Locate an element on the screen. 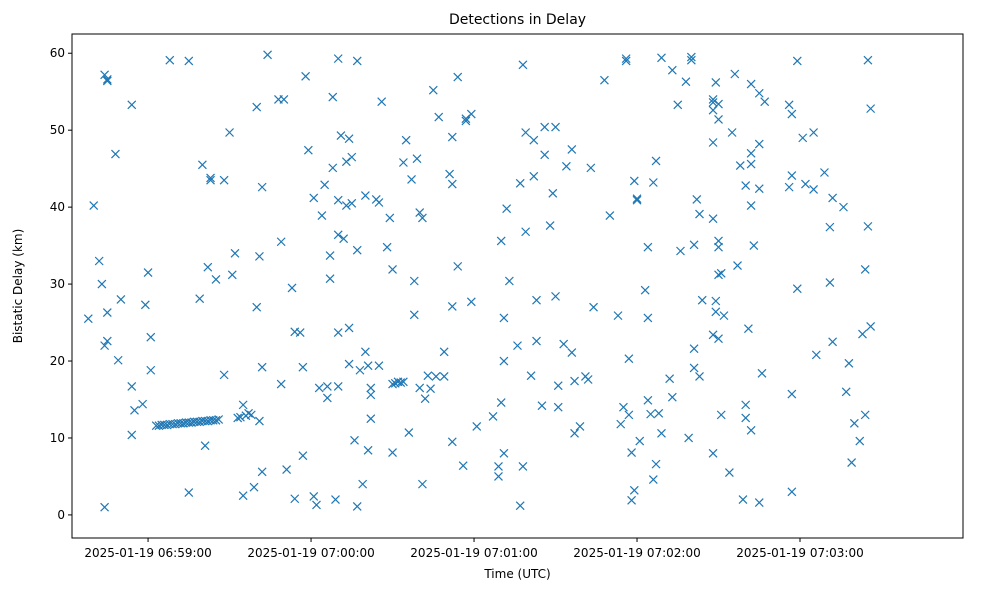  y-tick-label: 0 is located at coordinates (61, 515).